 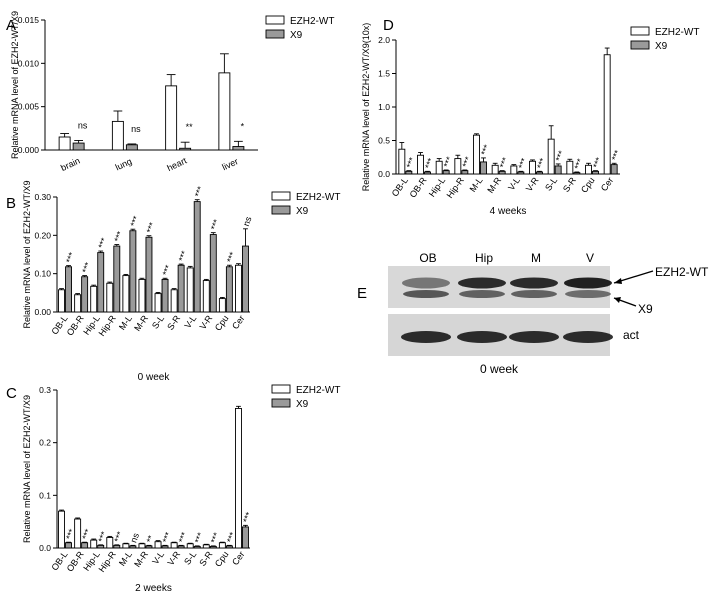 What do you see at coordinates (64, 143) in the screenshot?
I see `bar-a-ezh2-wt` at bounding box center [64, 143].